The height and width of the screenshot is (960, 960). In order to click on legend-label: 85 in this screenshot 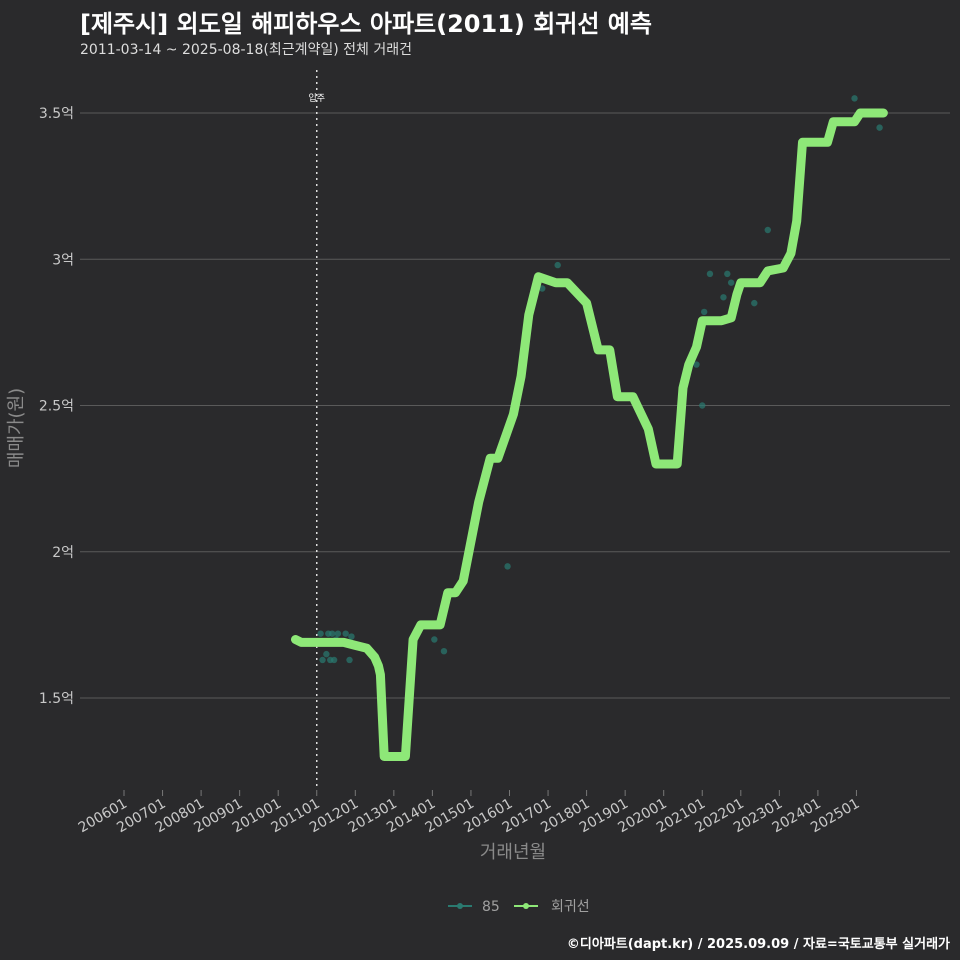, I will do `click(491, 907)`.